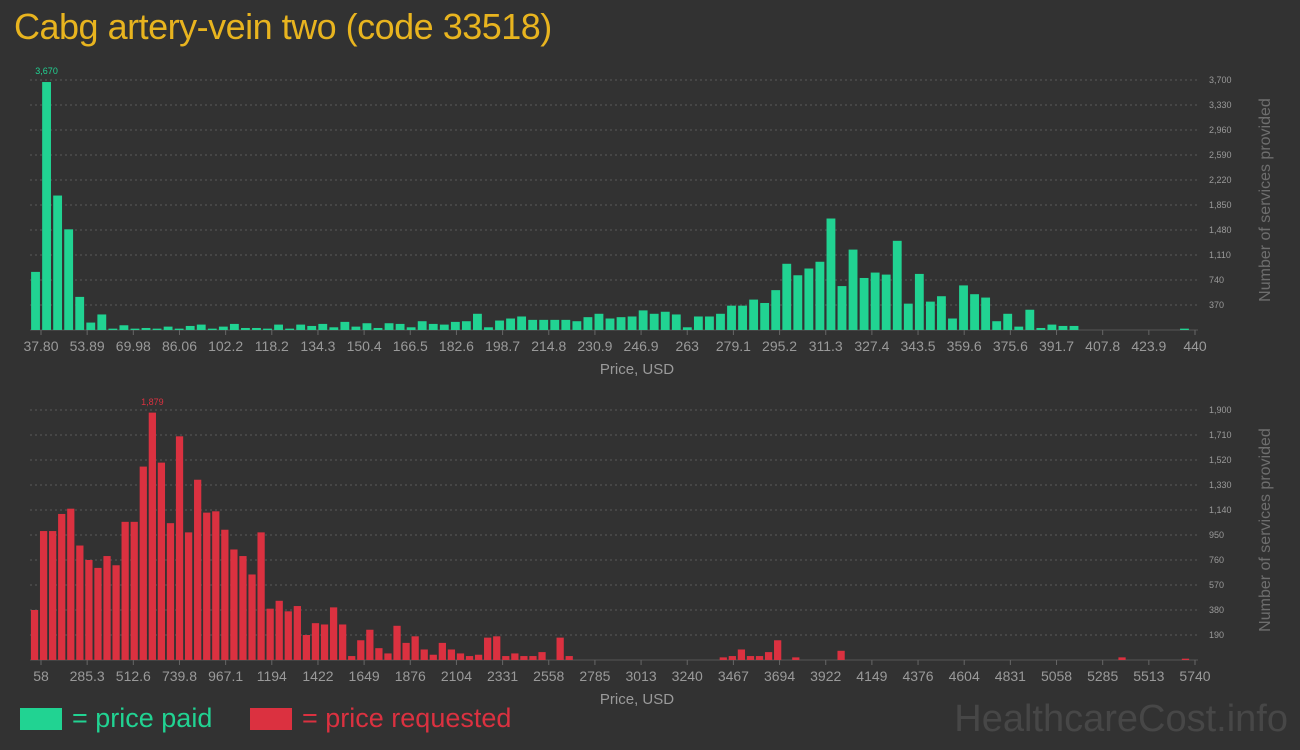  What do you see at coordinates (410, 676) in the screenshot?
I see `requested-xtick-label: 1876` at bounding box center [410, 676].